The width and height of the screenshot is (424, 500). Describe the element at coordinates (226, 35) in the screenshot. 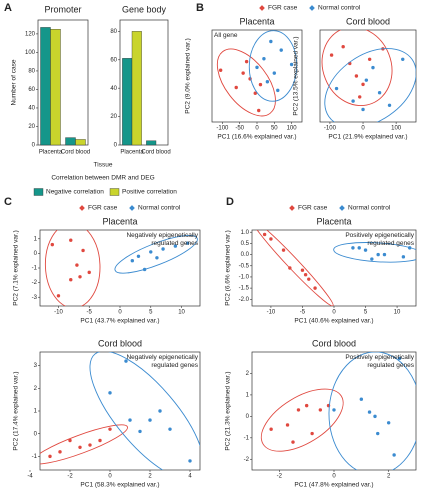

I see `annotation: All gene` at that location.